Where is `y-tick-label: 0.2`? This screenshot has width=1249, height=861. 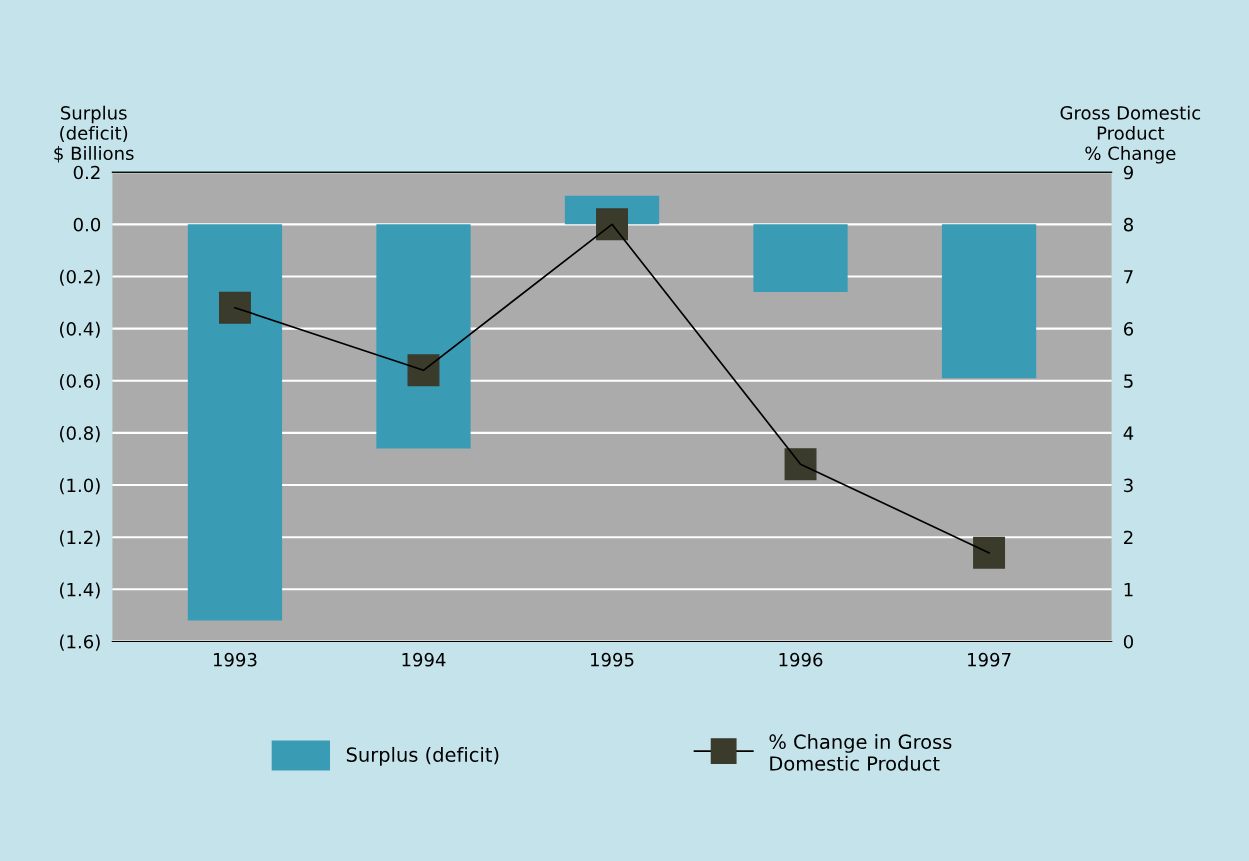 y-tick-label: 0.2 is located at coordinates (86, 172).